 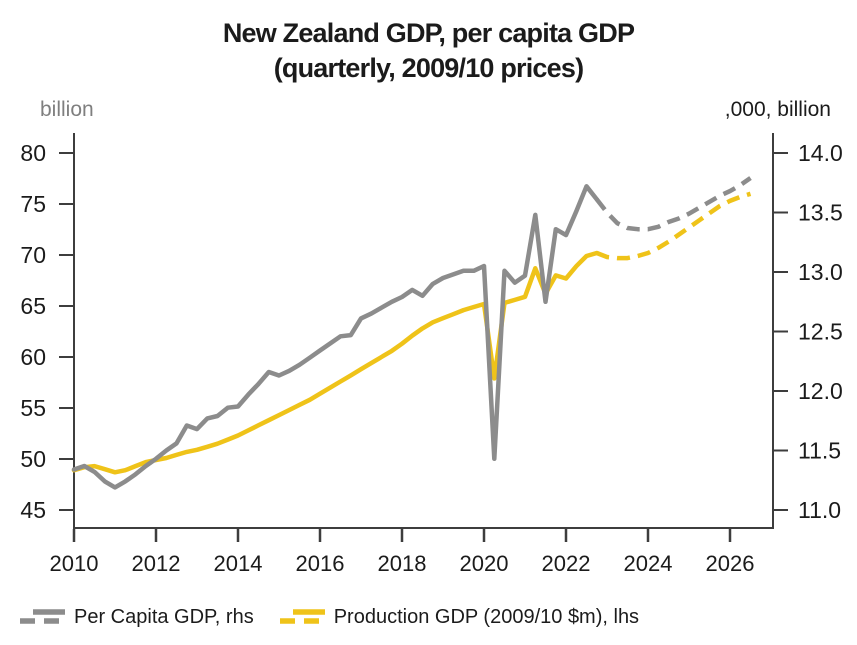 I want to click on left-axis-tick-label: 65, so click(x=33, y=306).